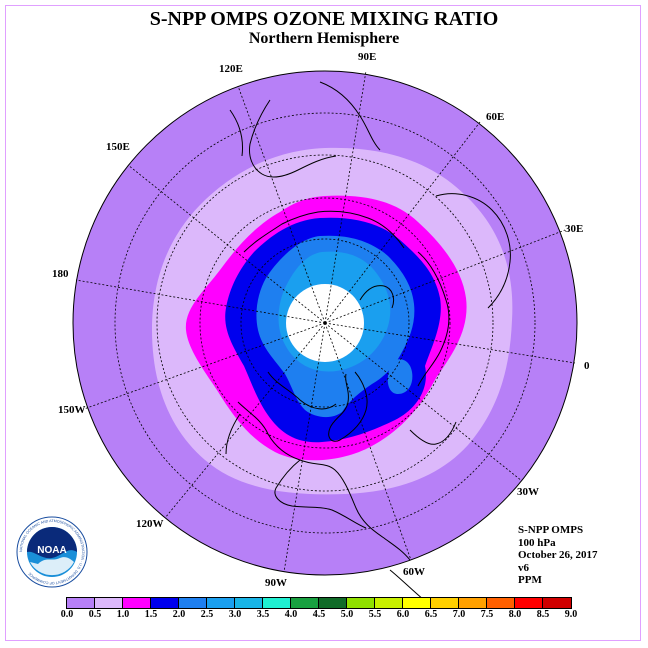  I want to click on lon-label-30w: 30W, so click(528, 492).